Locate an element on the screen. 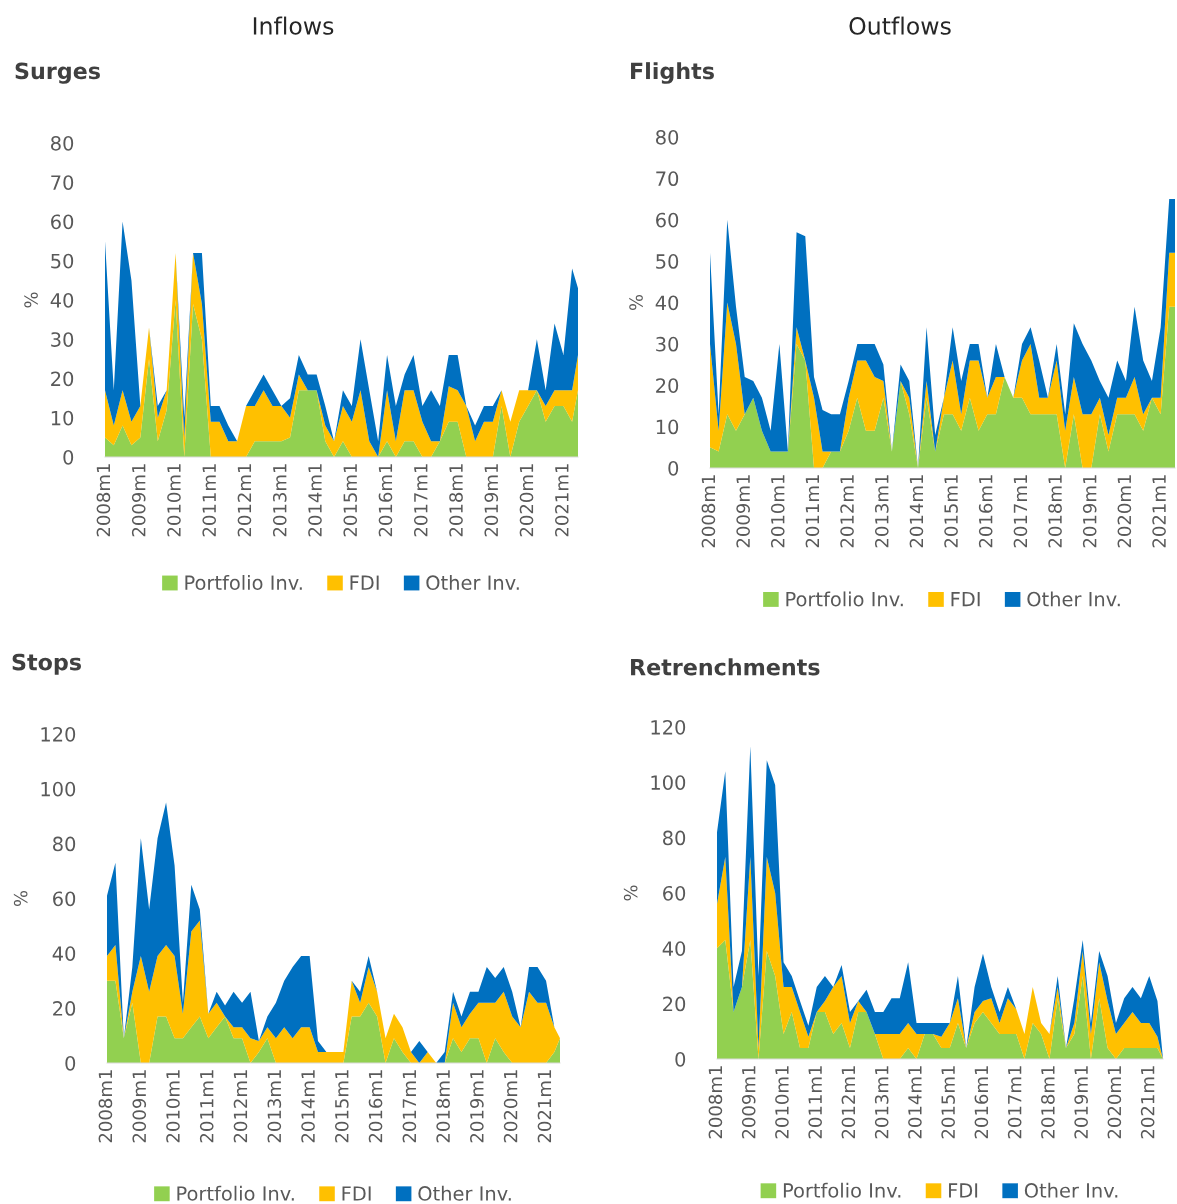 The width and height of the screenshot is (1177, 1204). text: Inflows is located at coordinates (293, 25).